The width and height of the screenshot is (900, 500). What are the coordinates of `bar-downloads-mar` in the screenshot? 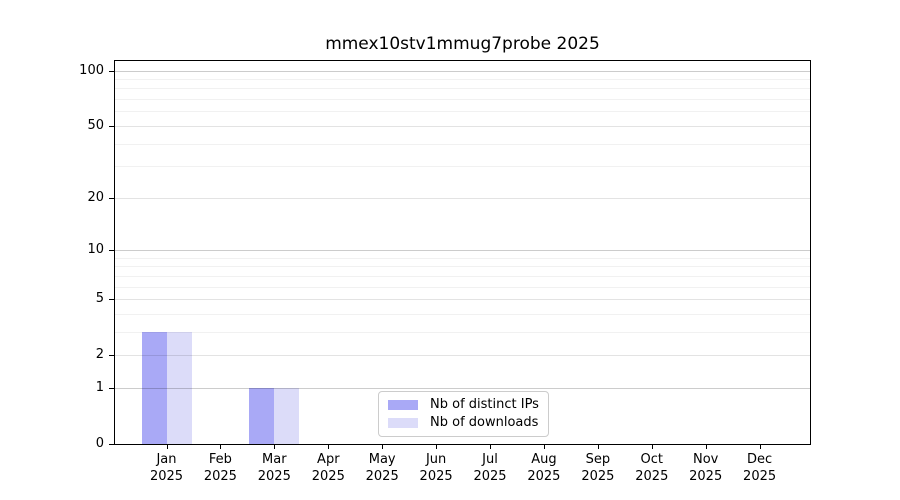 It's located at (287, 415).